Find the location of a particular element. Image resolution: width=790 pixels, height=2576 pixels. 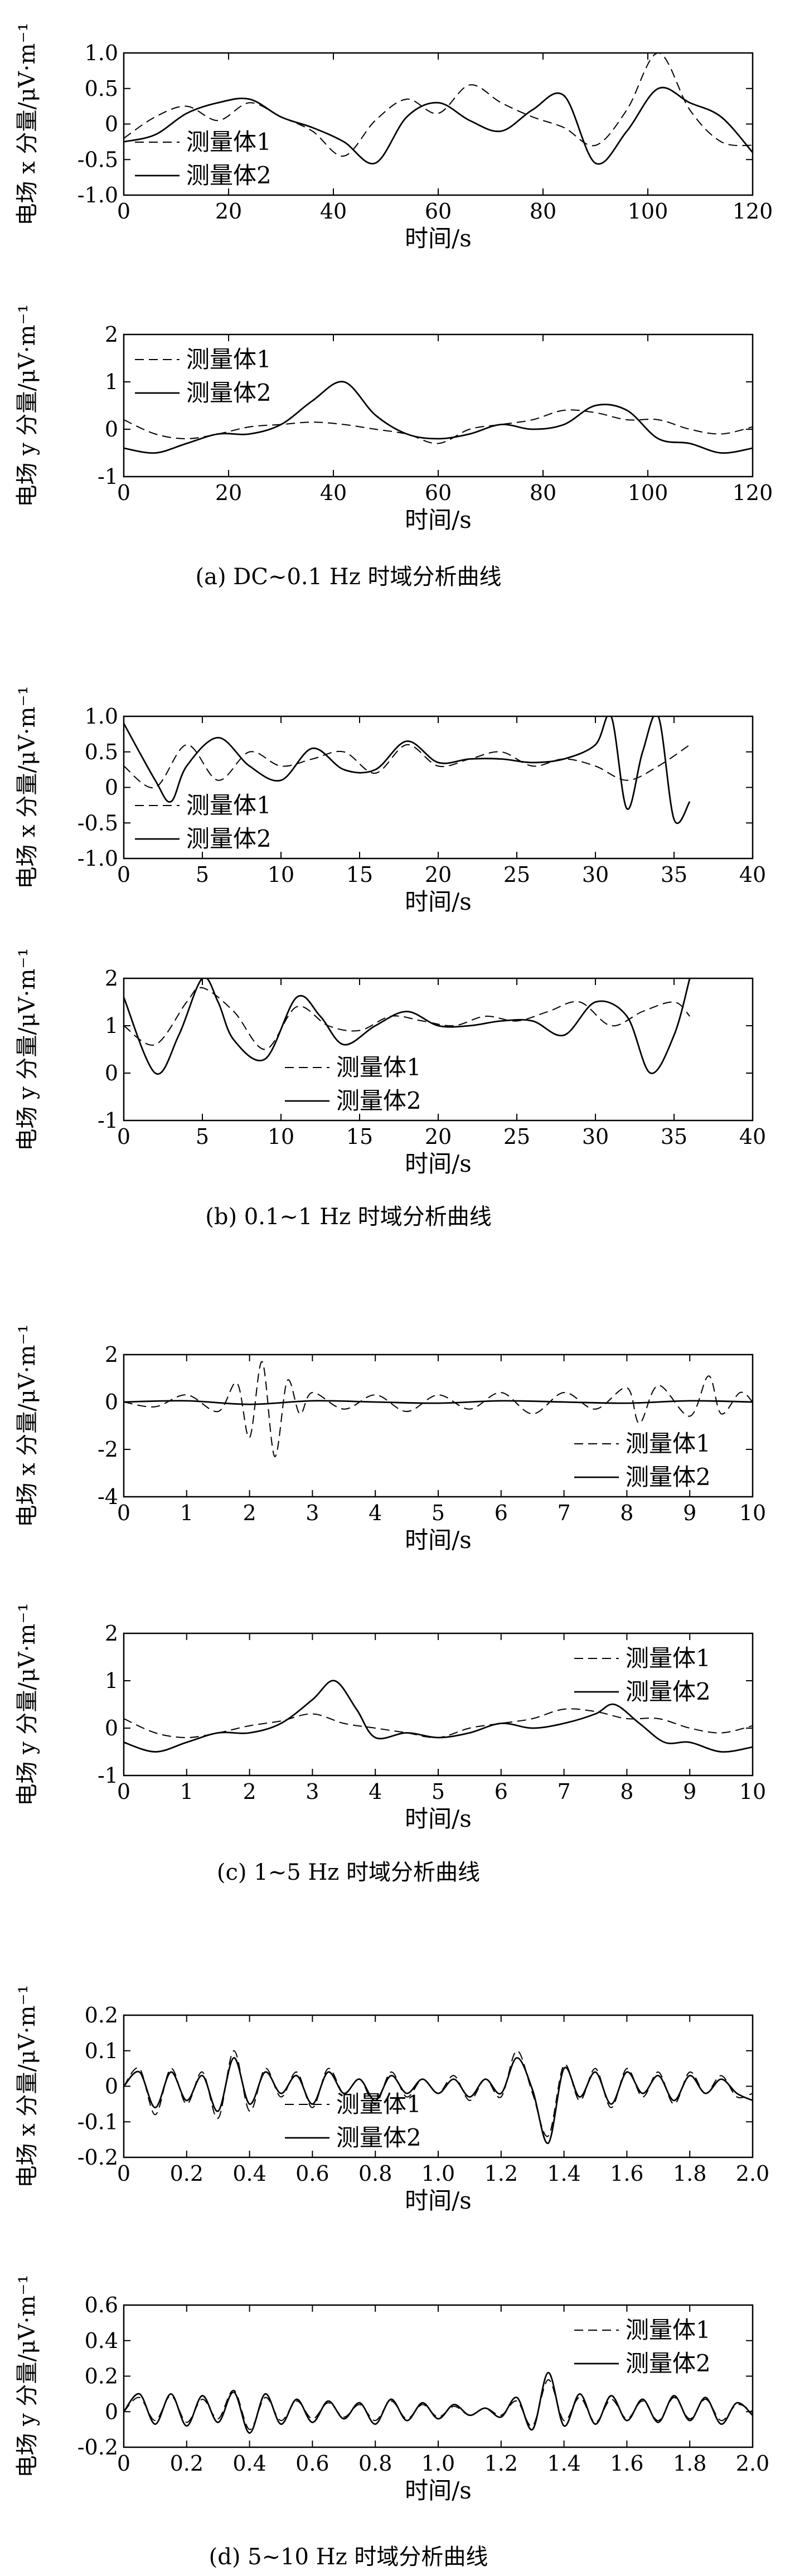

y-tick-label: 0.1 is located at coordinates (101, 2051).